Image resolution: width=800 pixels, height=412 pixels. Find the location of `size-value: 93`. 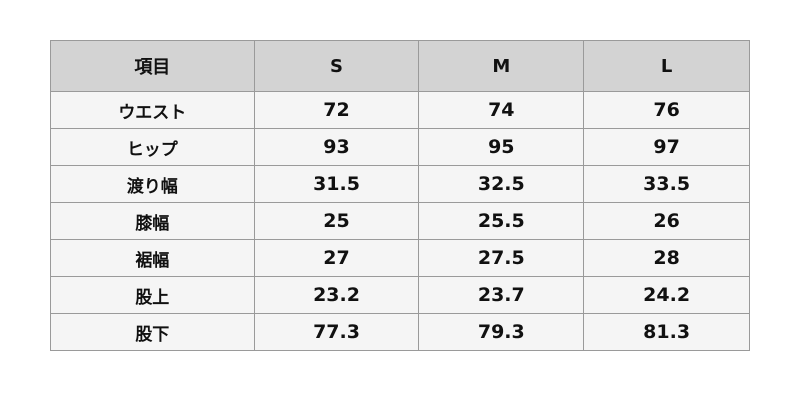

size-value: 93 is located at coordinates (336, 147).